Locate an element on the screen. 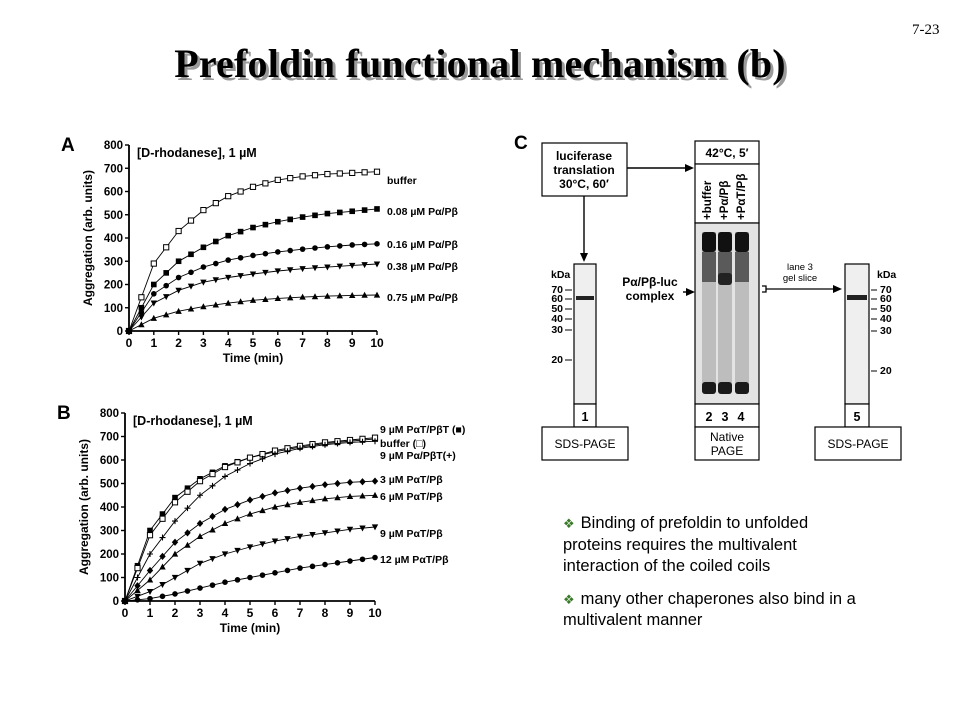 The image size is (960, 720). y-tick-label: 800 is located at coordinates (109, 414).